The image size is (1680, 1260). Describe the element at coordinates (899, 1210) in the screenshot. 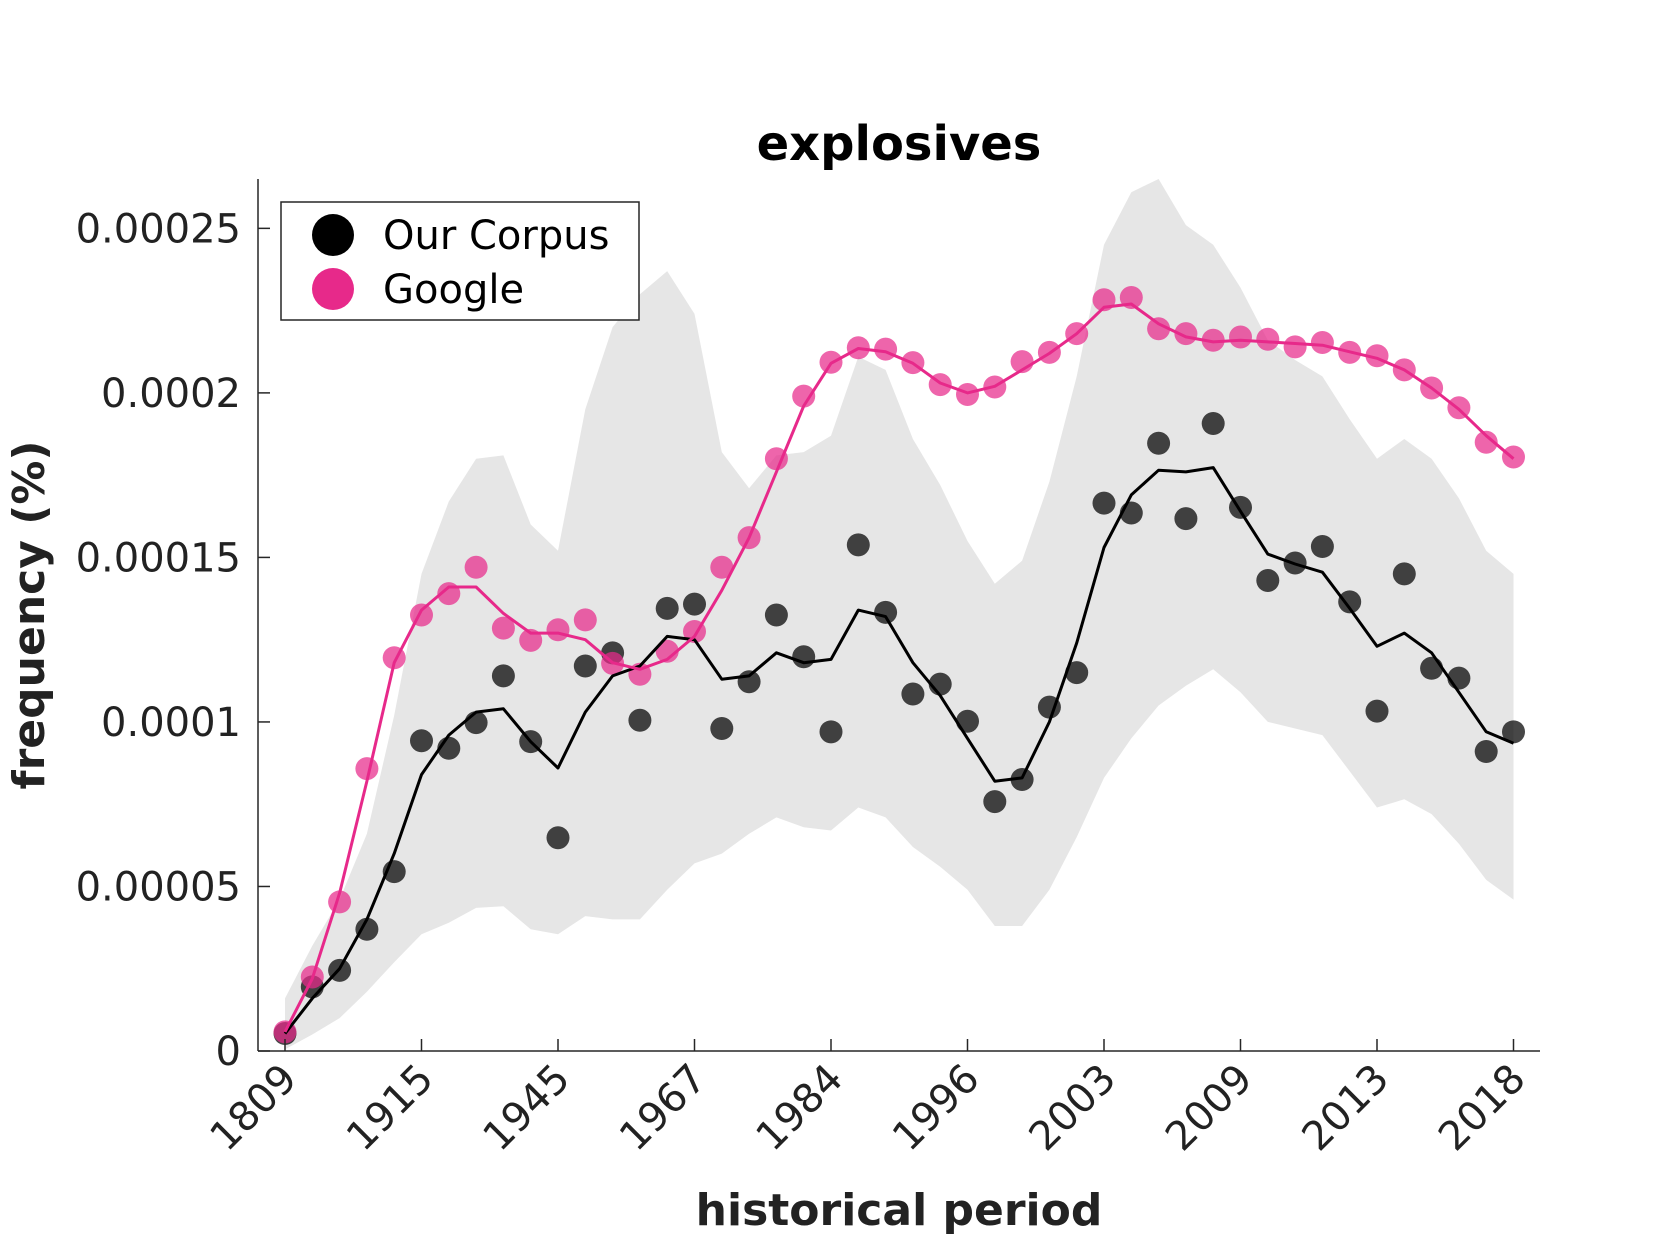

I see `x-axis-label: historical period` at that location.